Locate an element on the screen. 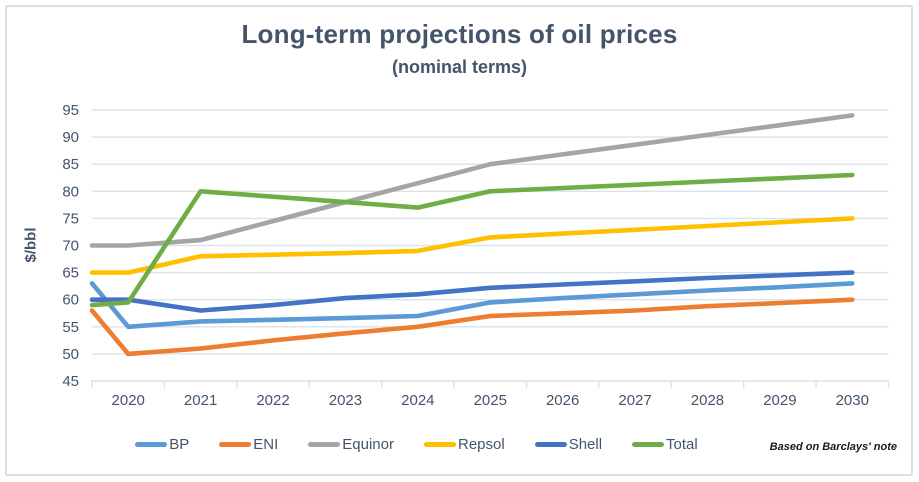 The width and height of the screenshot is (919, 482). y-tick-label: 75 is located at coordinates (70, 218).